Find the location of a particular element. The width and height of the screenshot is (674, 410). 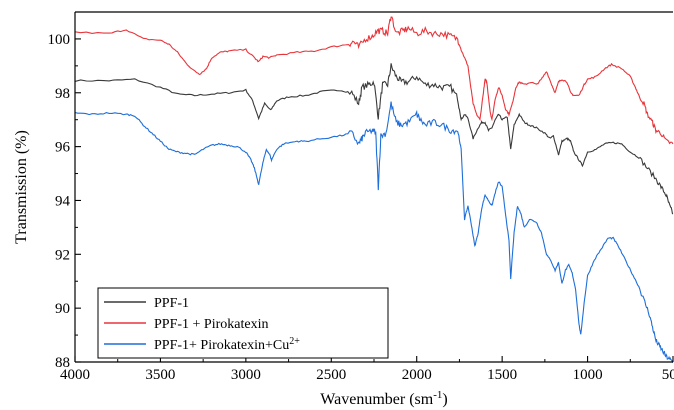

legend-box is located at coordinates (243, 323).